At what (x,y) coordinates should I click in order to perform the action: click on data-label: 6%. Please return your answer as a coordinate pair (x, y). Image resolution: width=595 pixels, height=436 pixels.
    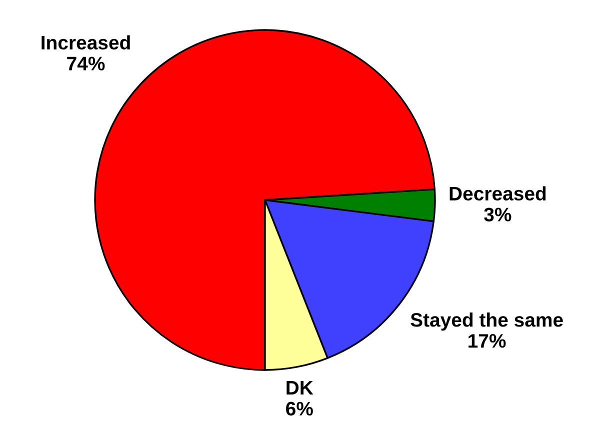
    Looking at the image, I should click on (299, 409).